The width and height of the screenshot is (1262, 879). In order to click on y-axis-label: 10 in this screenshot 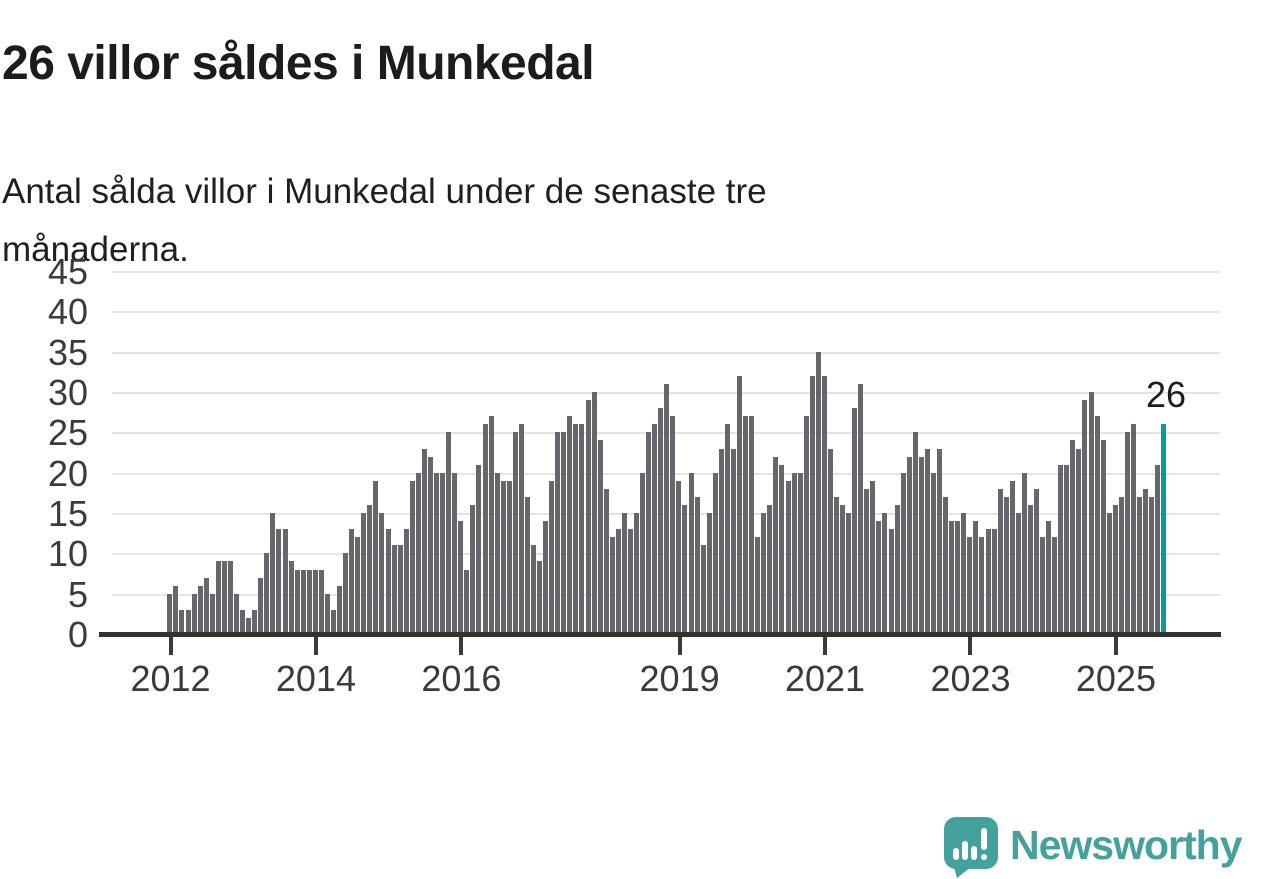, I will do `click(67, 554)`.